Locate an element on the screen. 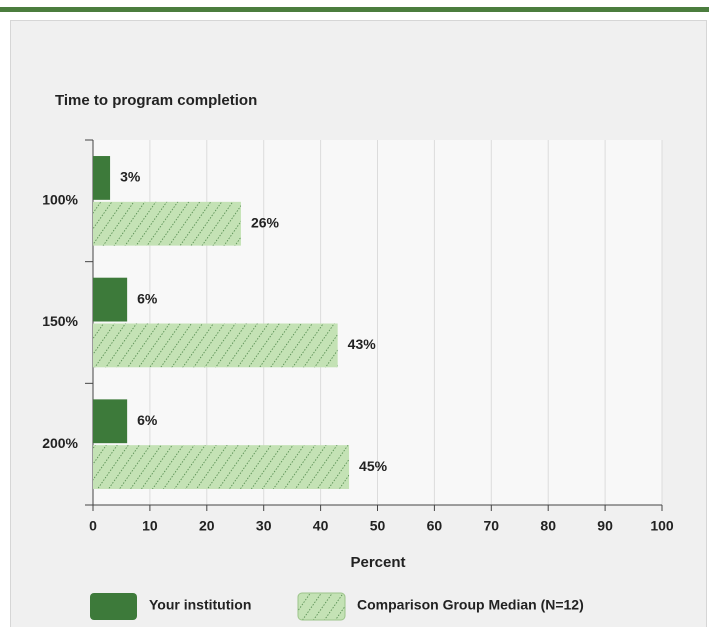  top-bar is located at coordinates (354, 9).